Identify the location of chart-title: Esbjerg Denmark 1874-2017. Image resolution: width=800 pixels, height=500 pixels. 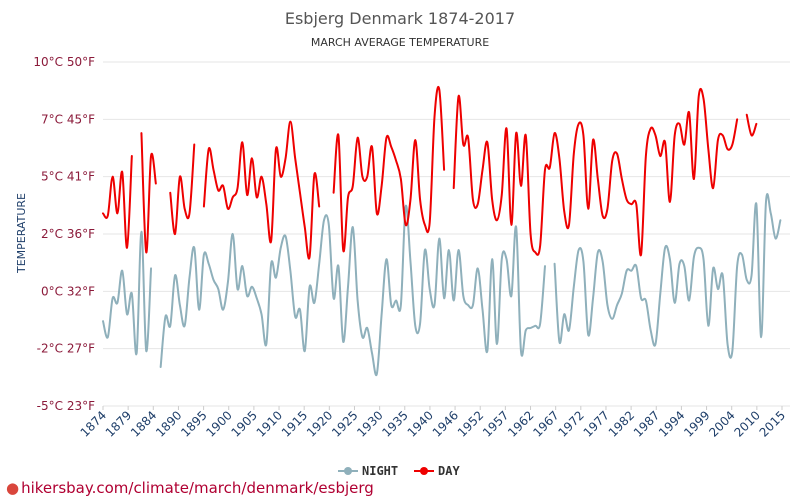
(400, 18).